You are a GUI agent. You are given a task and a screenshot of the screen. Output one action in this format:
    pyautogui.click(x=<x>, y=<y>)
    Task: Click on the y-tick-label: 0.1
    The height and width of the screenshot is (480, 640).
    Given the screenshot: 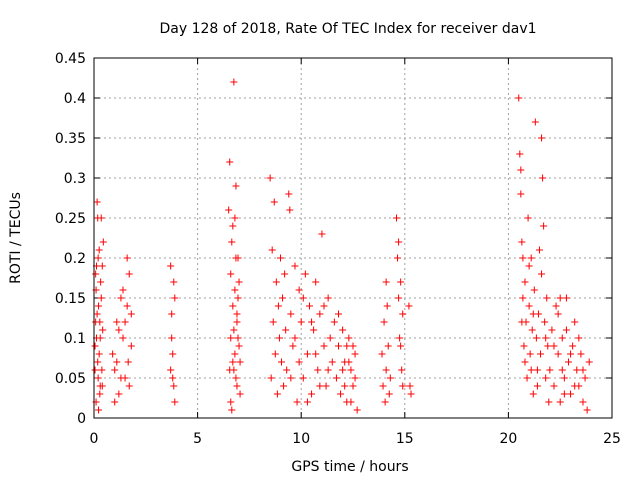 What is the action you would take?
    pyautogui.click(x=75, y=339)
    